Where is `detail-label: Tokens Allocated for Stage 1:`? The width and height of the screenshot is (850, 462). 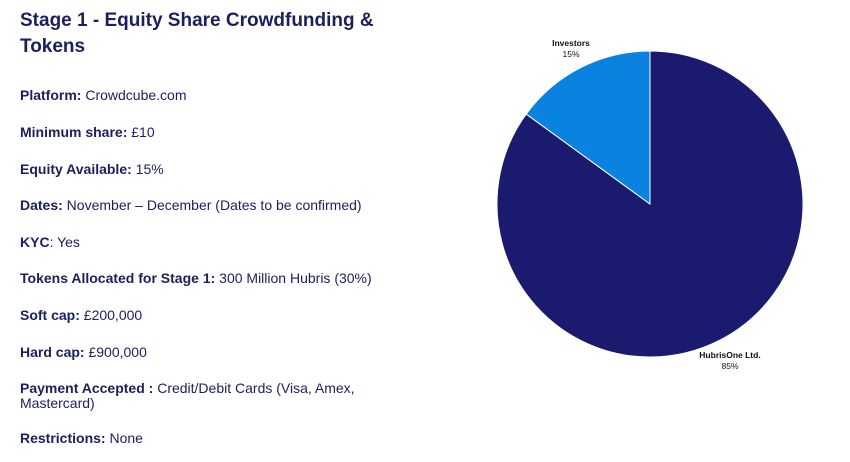 detail-label: Tokens Allocated for Stage 1: is located at coordinates (118, 278).